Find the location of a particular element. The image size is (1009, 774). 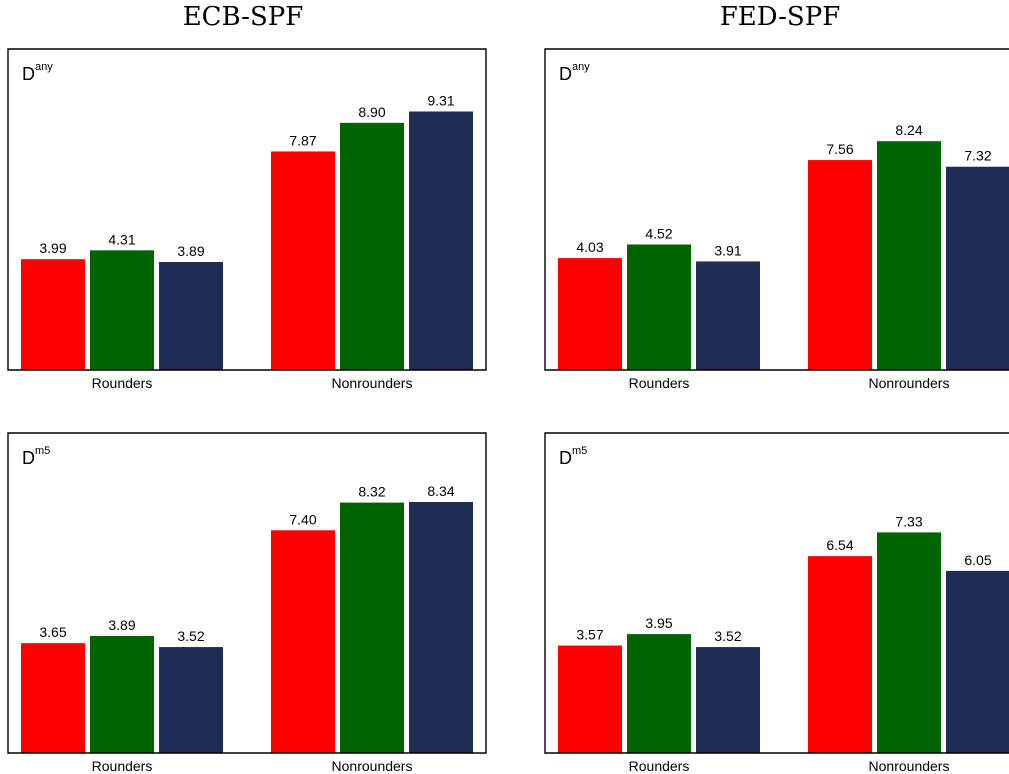

value-label: 8.32 is located at coordinates (371, 492).